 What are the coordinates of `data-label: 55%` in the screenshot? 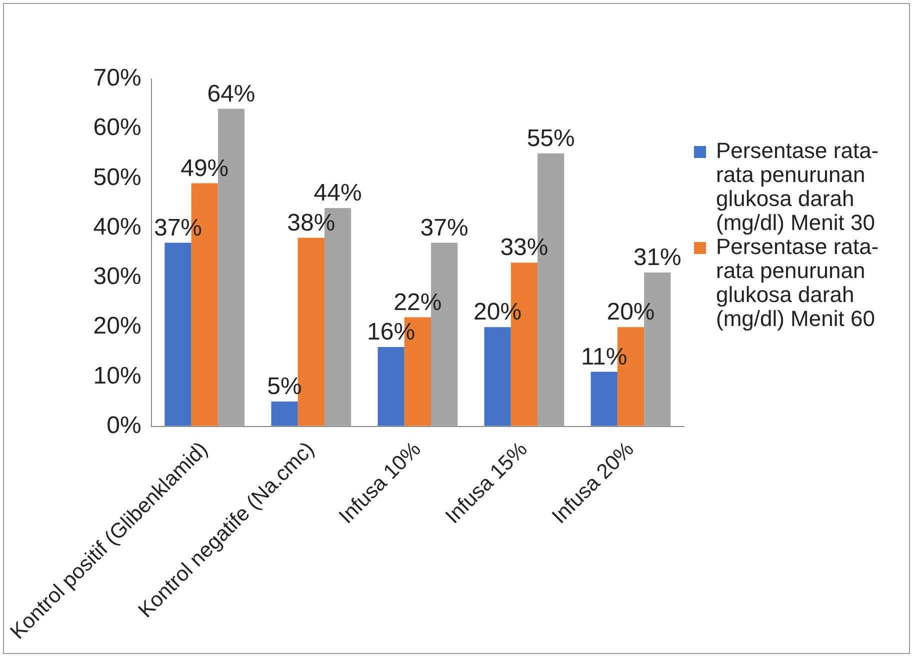 It's located at (550, 138).